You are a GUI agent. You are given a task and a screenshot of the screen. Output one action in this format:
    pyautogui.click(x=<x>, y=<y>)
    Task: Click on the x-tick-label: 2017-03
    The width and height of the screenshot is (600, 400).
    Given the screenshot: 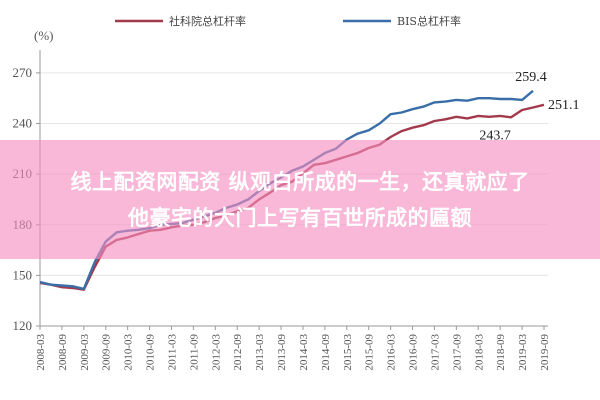 What is the action you would take?
    pyautogui.click(x=435, y=352)
    